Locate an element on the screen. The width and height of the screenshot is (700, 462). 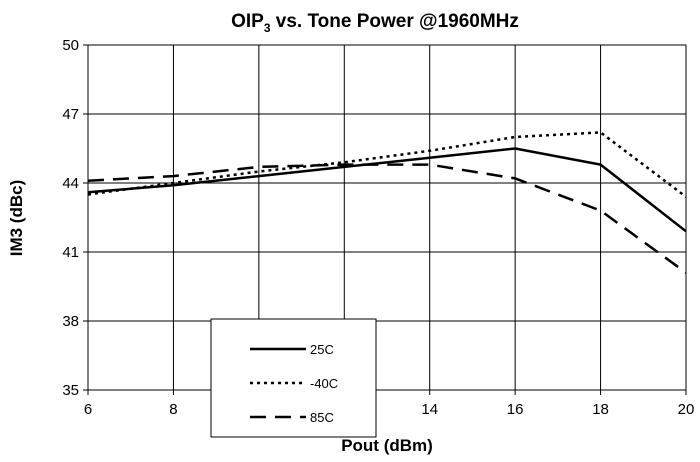
legend: 25C -40C 85C is located at coordinates (293, 378).